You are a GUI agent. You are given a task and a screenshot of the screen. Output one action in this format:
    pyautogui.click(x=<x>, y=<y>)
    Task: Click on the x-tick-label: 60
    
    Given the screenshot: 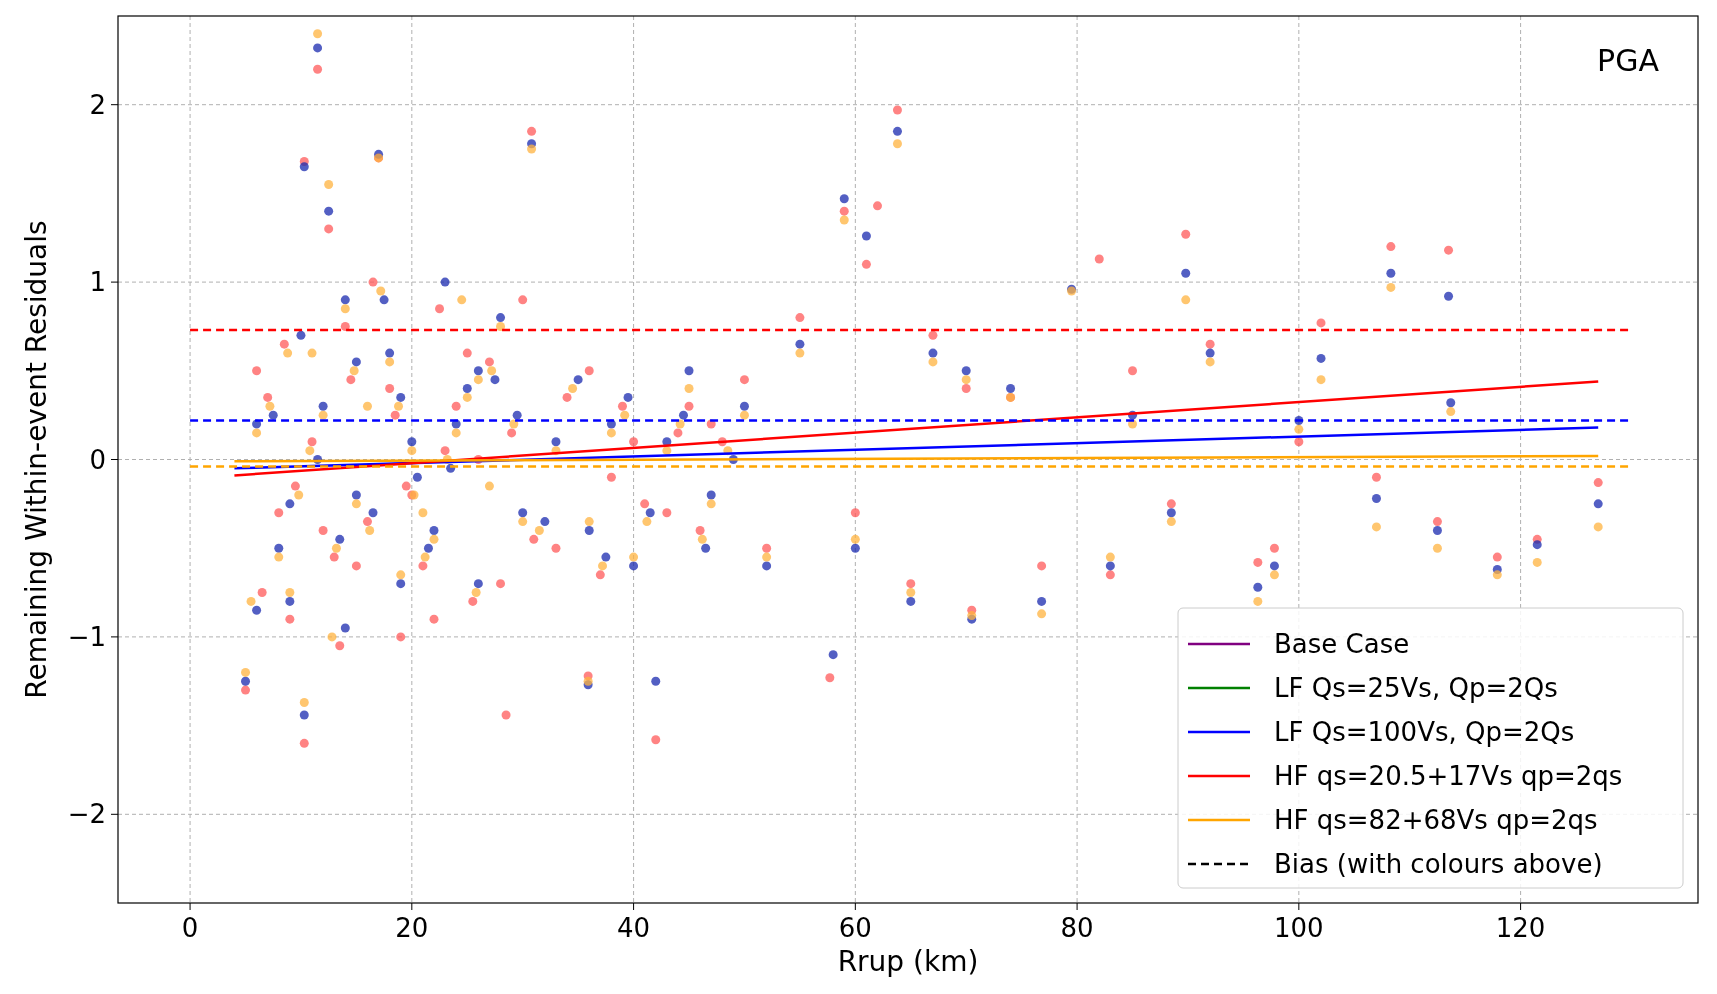 What is the action you would take?
    pyautogui.click(x=855, y=928)
    